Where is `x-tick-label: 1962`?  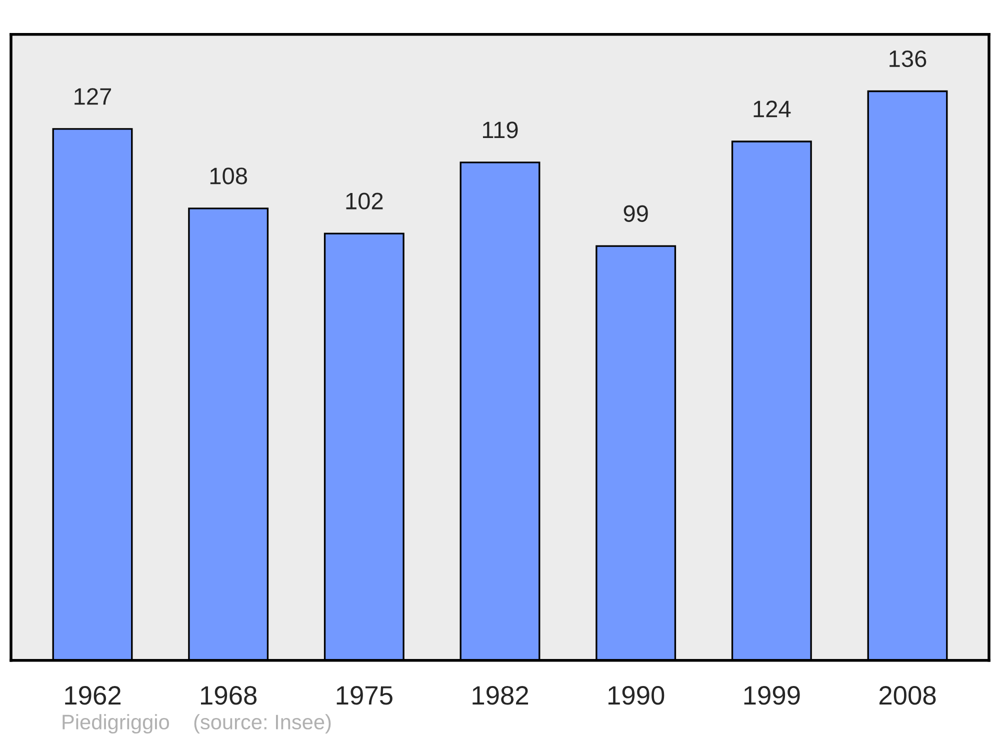 x-tick-label: 1962 is located at coordinates (93, 695).